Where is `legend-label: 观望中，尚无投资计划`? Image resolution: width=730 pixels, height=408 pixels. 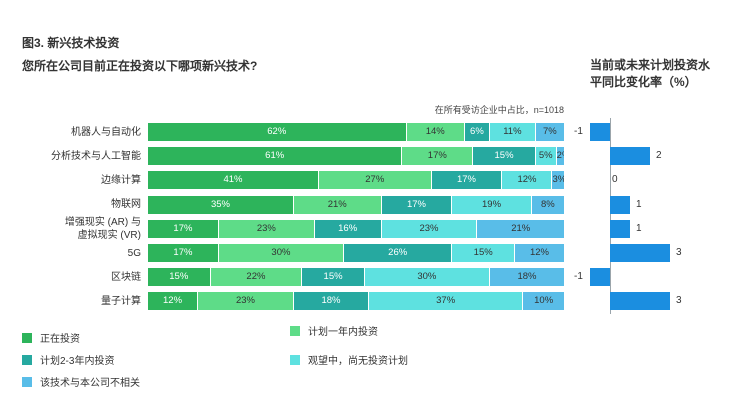
legend-label: 观望中，尚无投资计划 is located at coordinates (358, 361).